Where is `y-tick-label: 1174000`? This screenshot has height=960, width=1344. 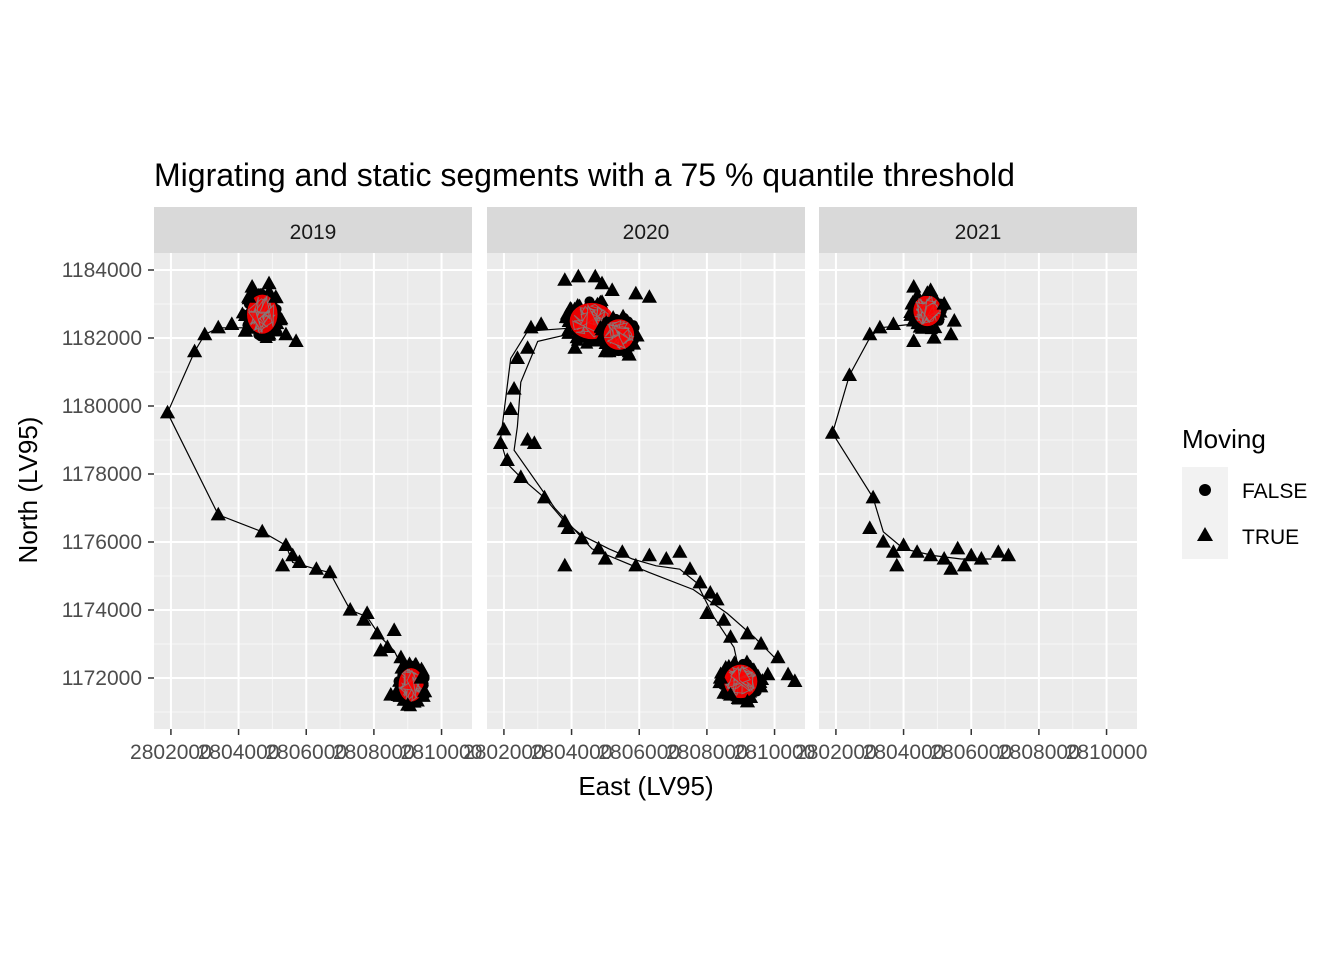
y-tick-label: 1174000 is located at coordinates (102, 610).